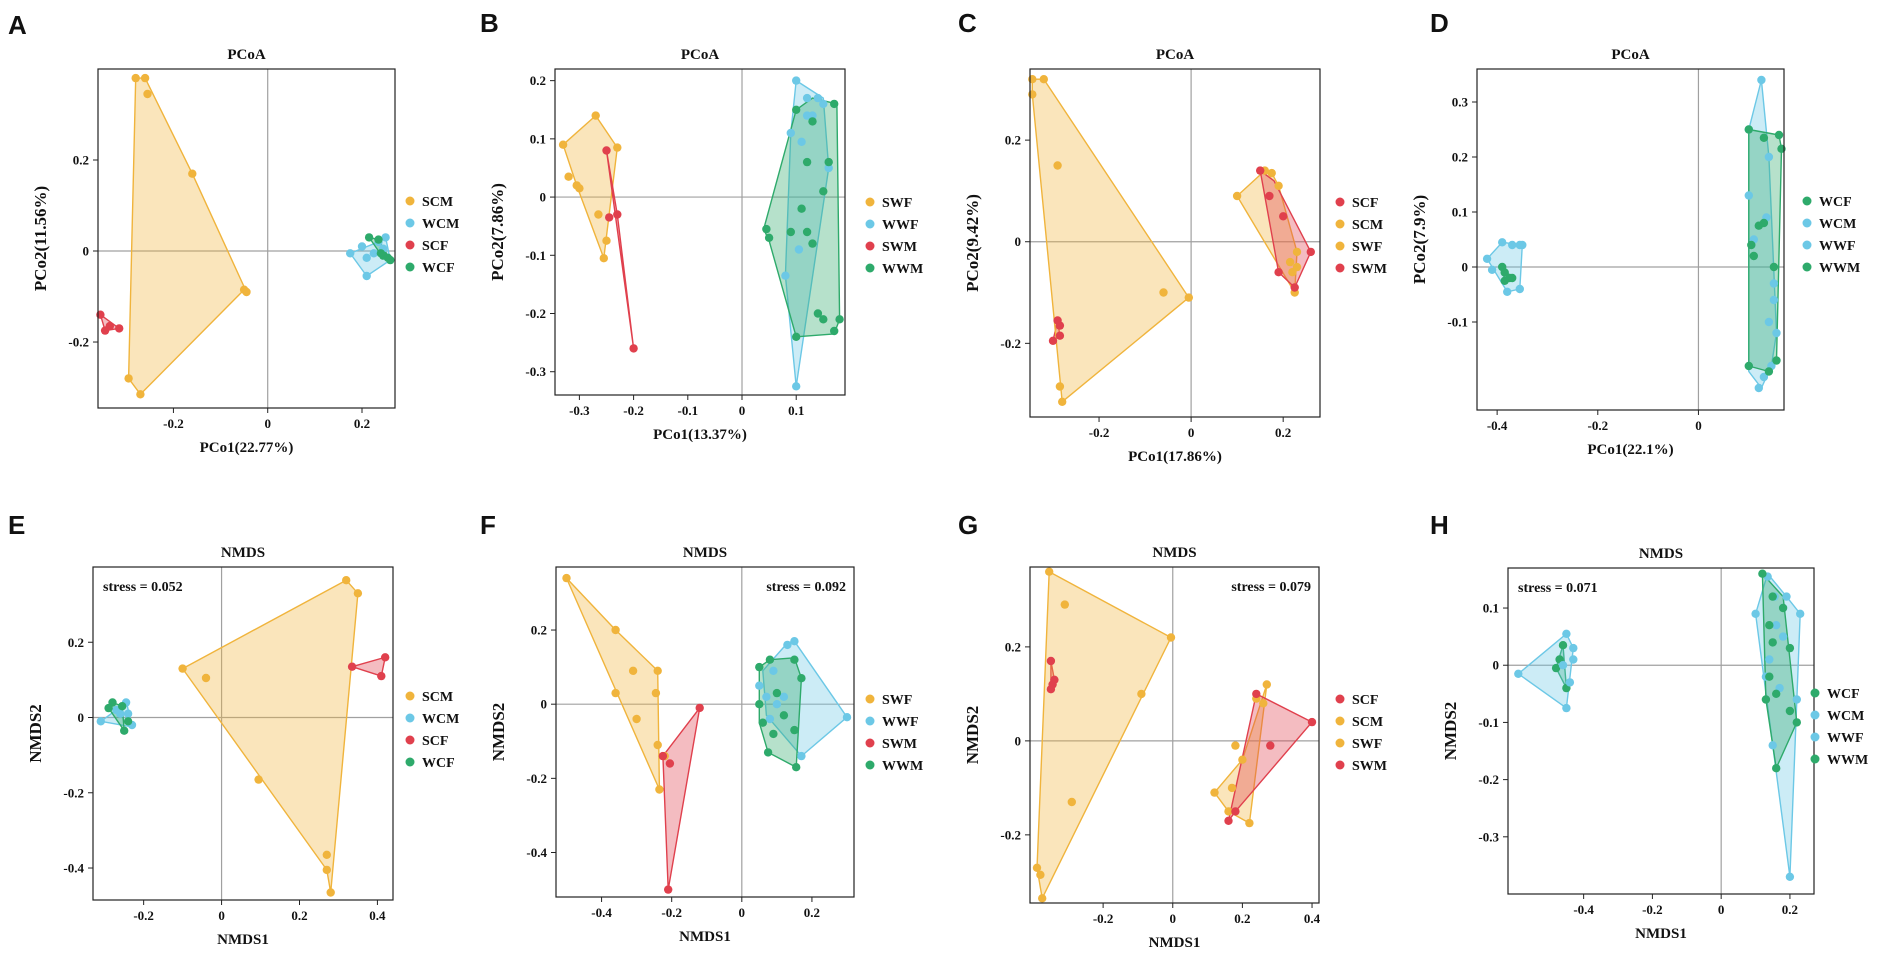  I want to click on plot-title: NMDS, so click(243, 553).